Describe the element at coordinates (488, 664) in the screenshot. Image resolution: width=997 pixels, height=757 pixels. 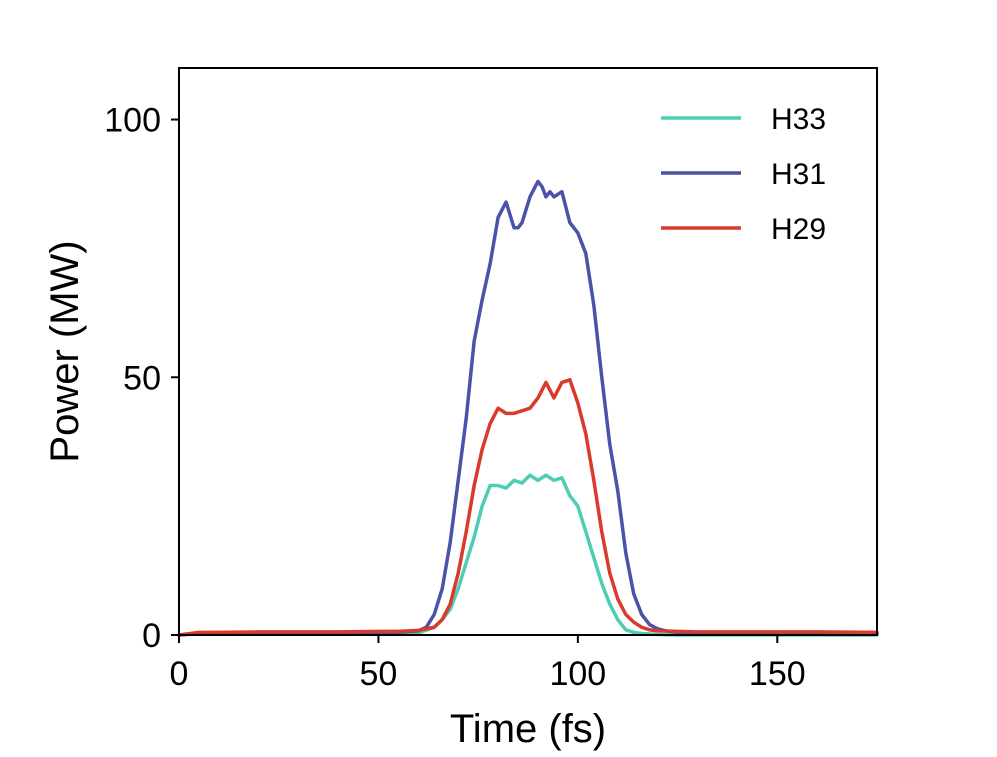
I see `x-ticks: 0 50 100 150` at that location.